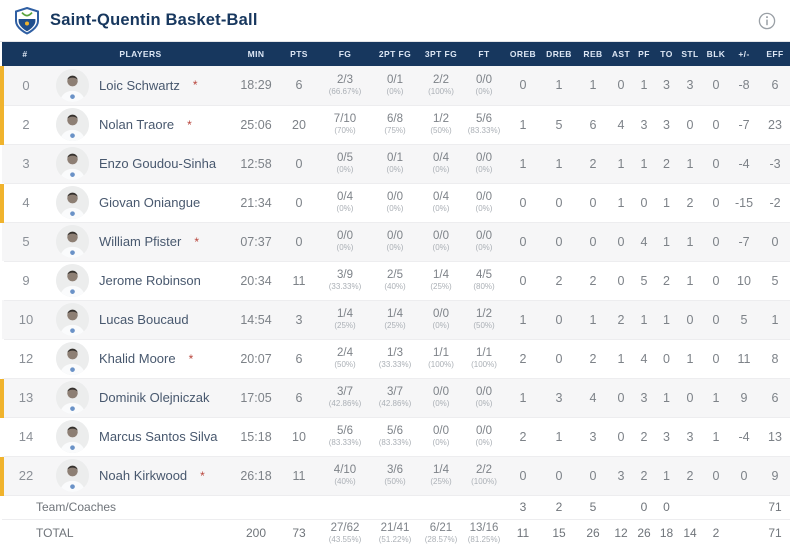 The image size is (790, 547). Describe the element at coordinates (299, 203) in the screenshot. I see `stat-pts: 0` at that location.